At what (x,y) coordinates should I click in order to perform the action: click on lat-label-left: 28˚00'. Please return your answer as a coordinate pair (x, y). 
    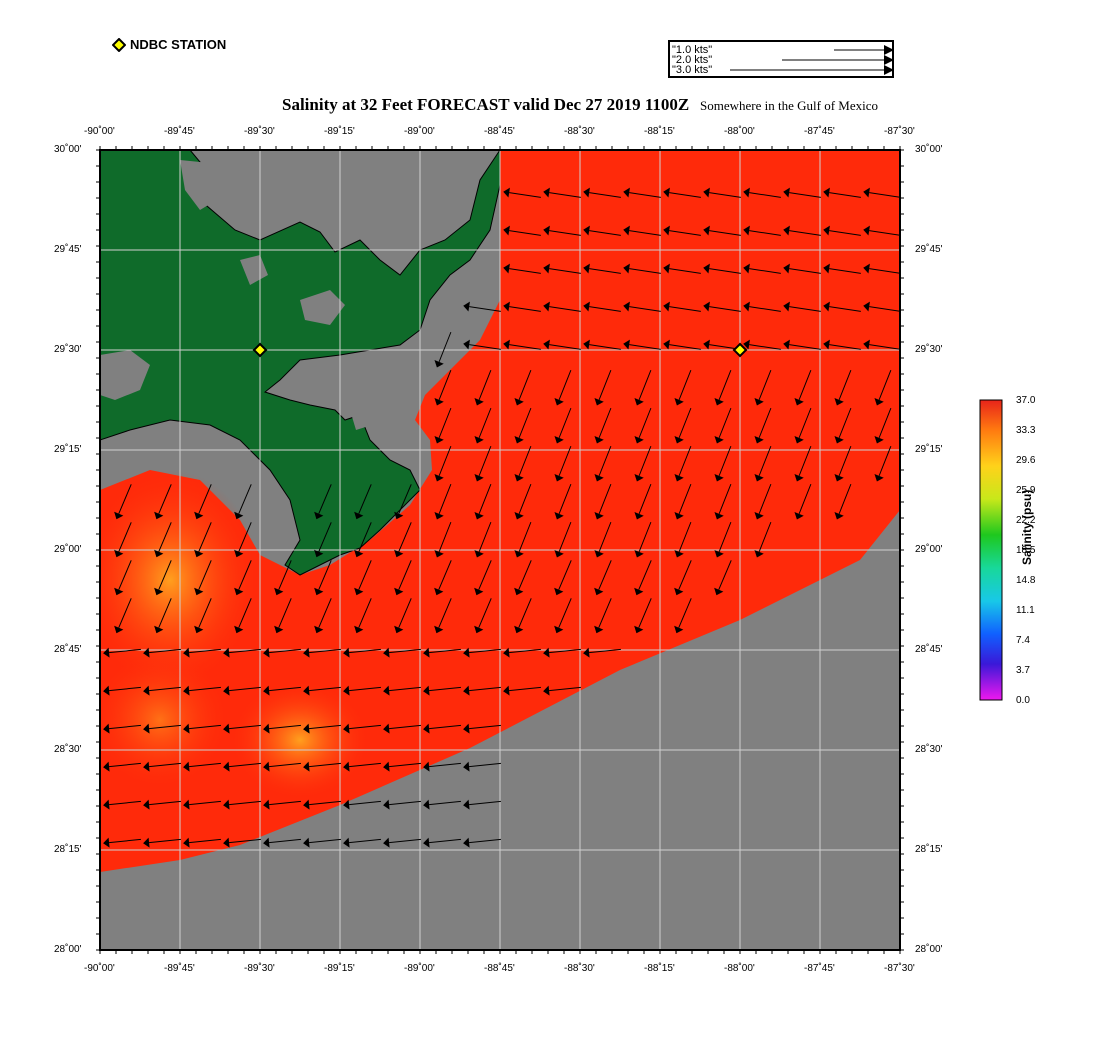
    Looking at the image, I should click on (68, 949).